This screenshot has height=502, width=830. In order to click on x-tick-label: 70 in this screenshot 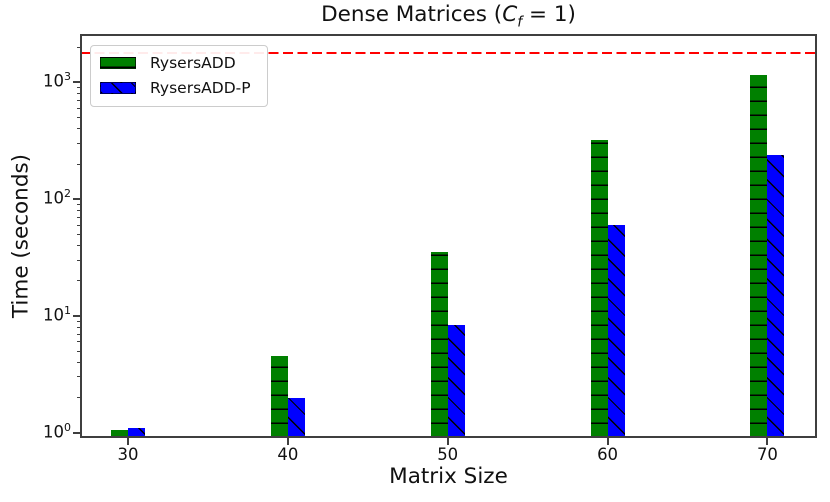, I will do `click(767, 454)`.